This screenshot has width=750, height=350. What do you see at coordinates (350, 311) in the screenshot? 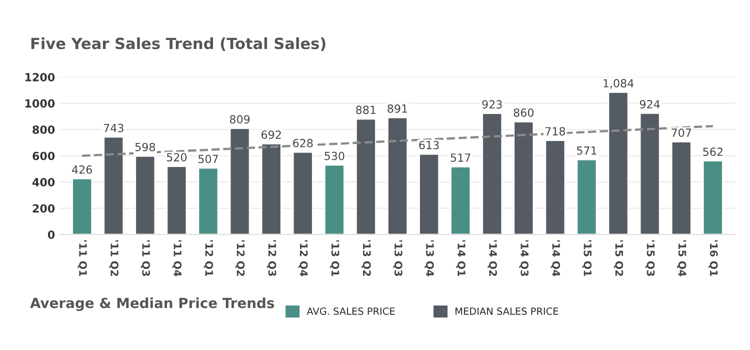
I see `legend-label: AVG. SALES PRICE` at bounding box center [350, 311].